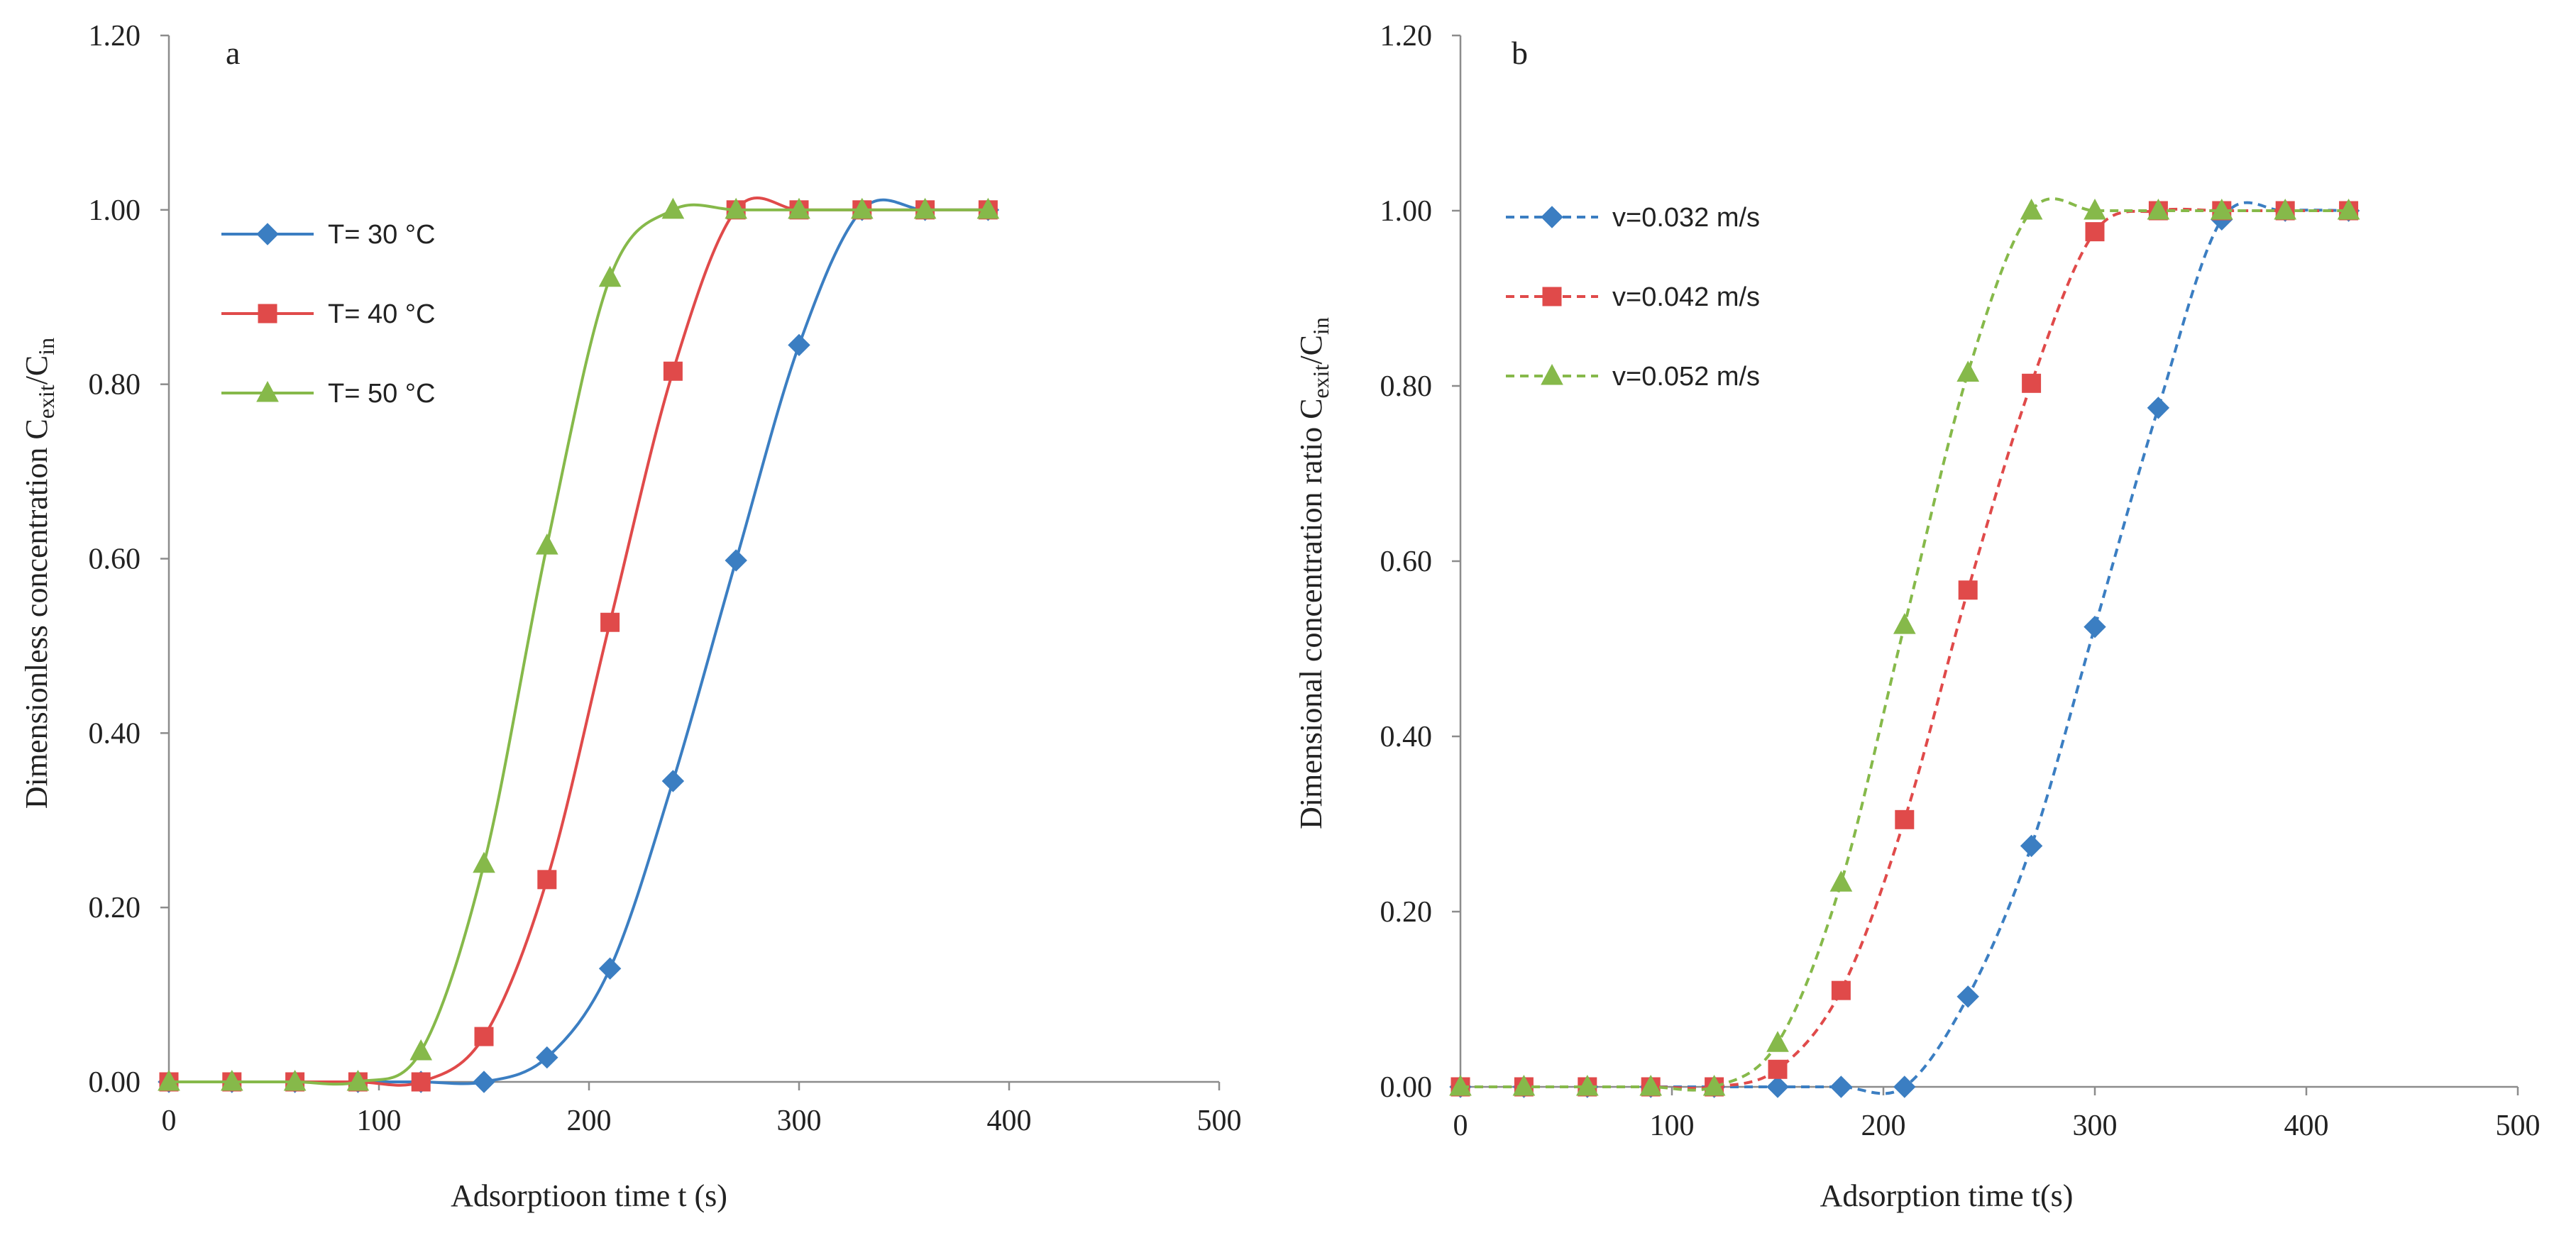 The height and width of the screenshot is (1233, 2576). I want to click on y-axis-title-a-sub2: in, so click(46, 346).